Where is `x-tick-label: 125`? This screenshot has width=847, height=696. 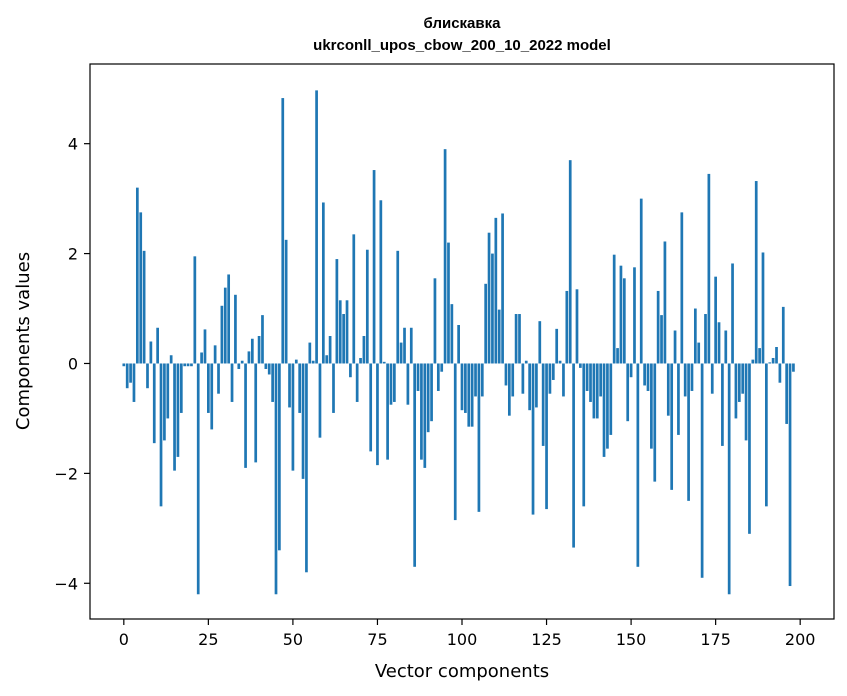 x-tick-label: 125 is located at coordinates (546, 639).